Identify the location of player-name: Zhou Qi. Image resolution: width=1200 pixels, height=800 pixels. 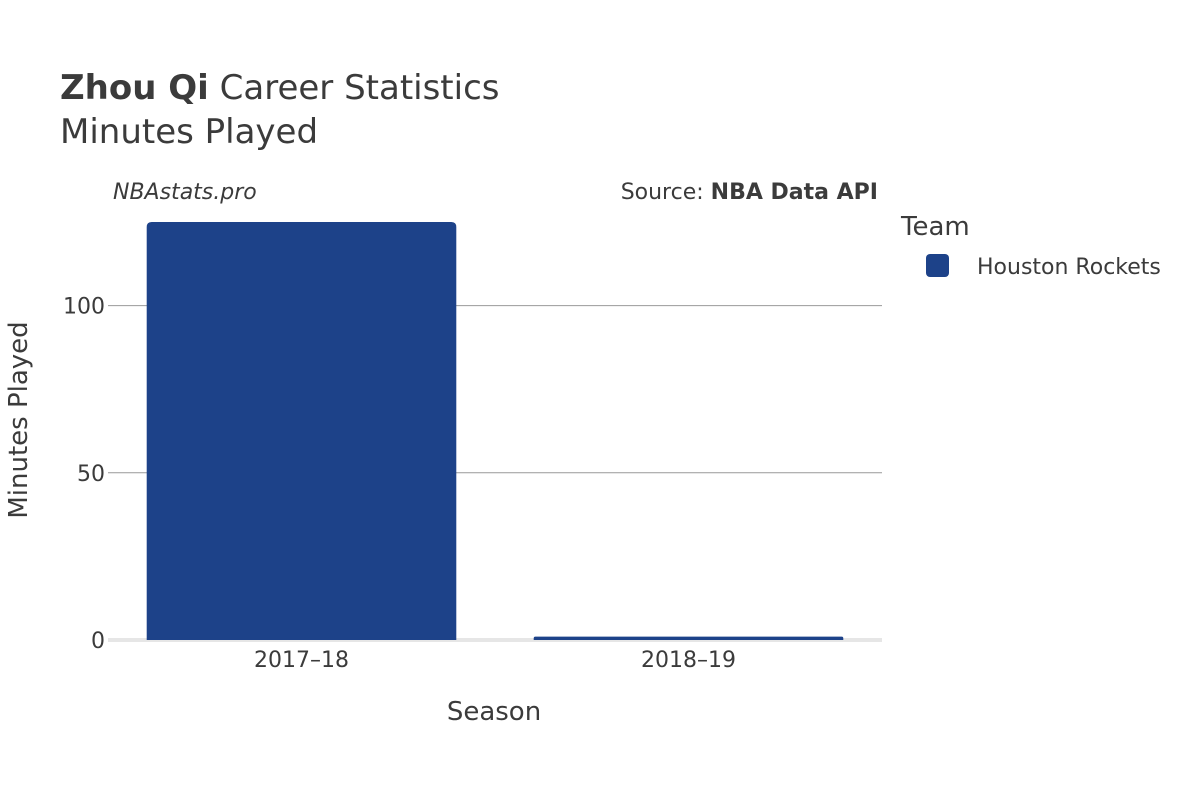
(134, 88).